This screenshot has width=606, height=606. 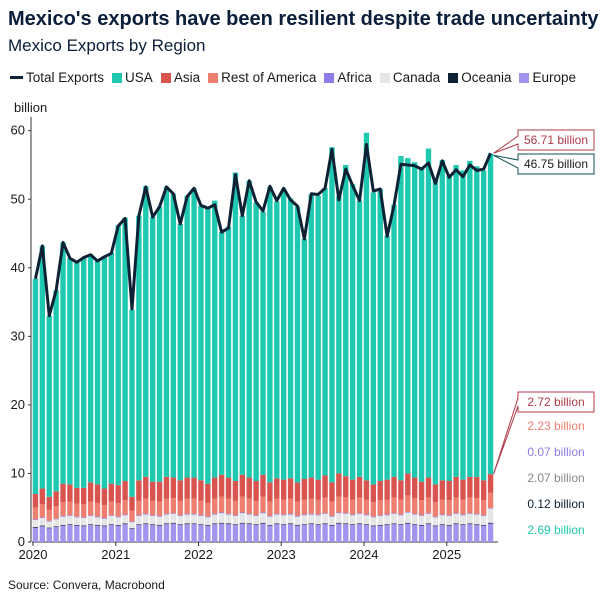 What do you see at coordinates (115, 554) in the screenshot?
I see `x-tick-label: 2021` at bounding box center [115, 554].